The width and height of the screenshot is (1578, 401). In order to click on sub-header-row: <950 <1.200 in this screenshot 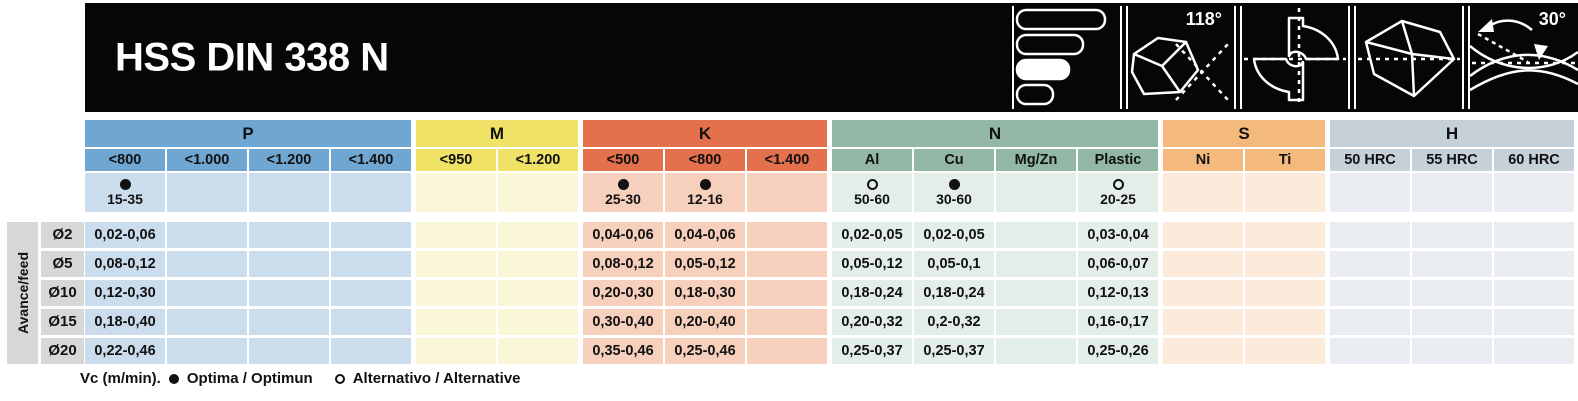, I will do `click(497, 160)`.